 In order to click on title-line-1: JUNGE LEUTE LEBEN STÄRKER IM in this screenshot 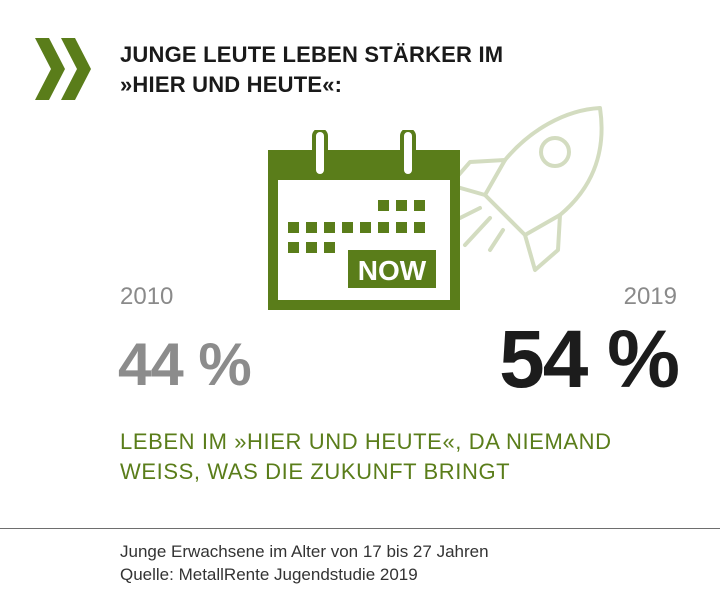, I will do `click(312, 54)`.